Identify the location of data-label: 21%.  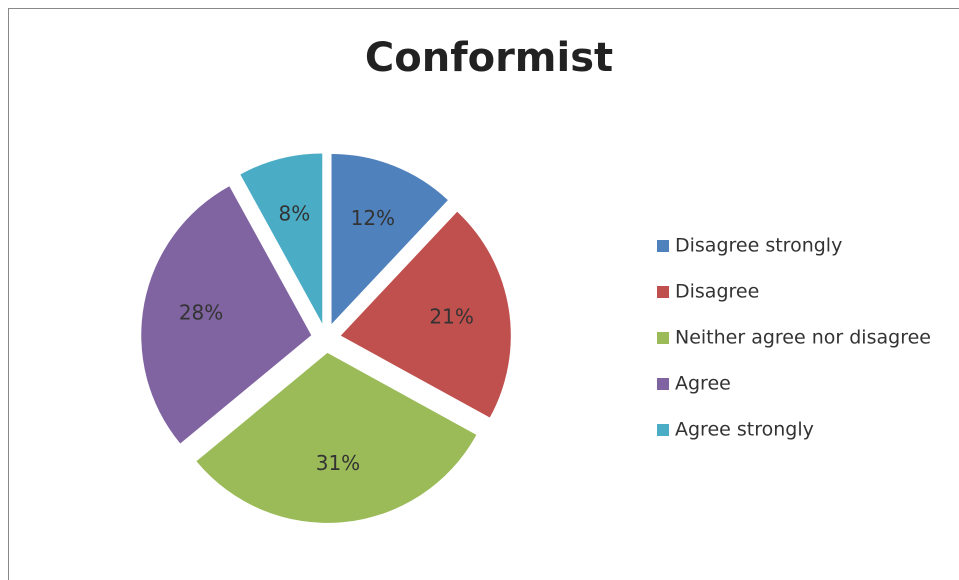
(451, 317).